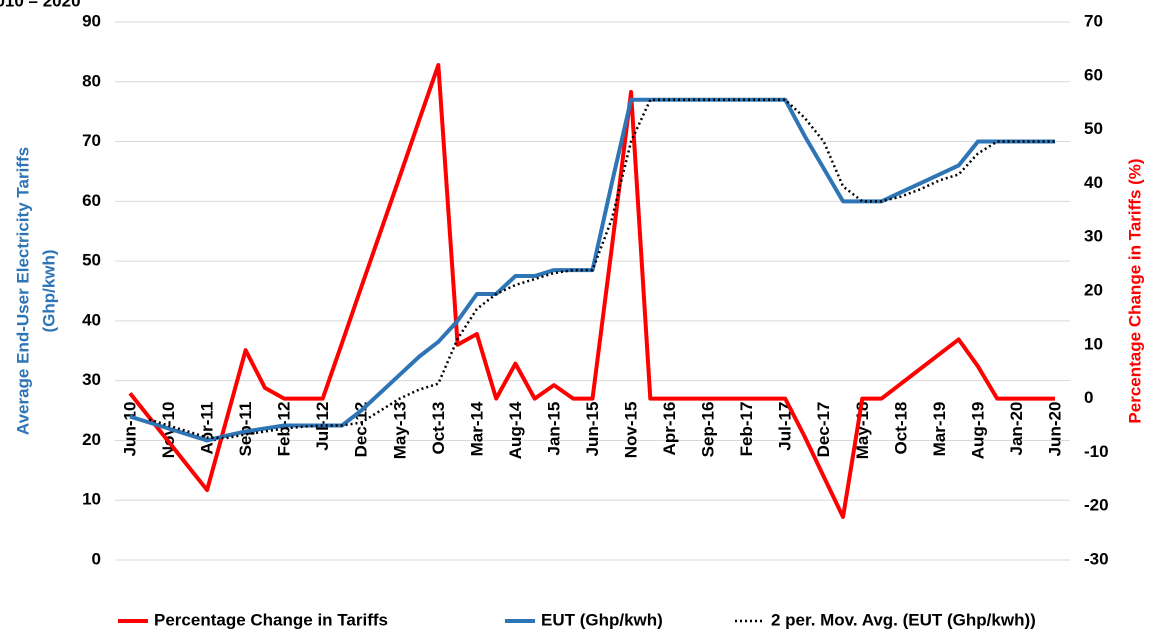 The image size is (1151, 634). I want to click on x-tick-label: Oct-18, so click(900, 428).